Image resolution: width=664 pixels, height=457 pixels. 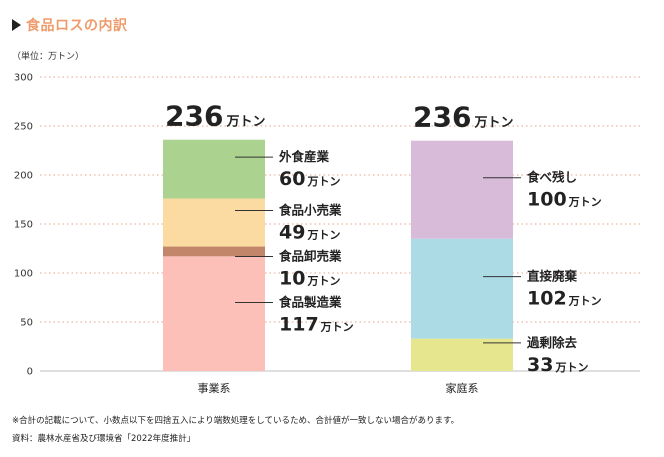 What do you see at coordinates (551, 177) in the screenshot?
I see `segment-name-label: 食べ残し` at bounding box center [551, 177].